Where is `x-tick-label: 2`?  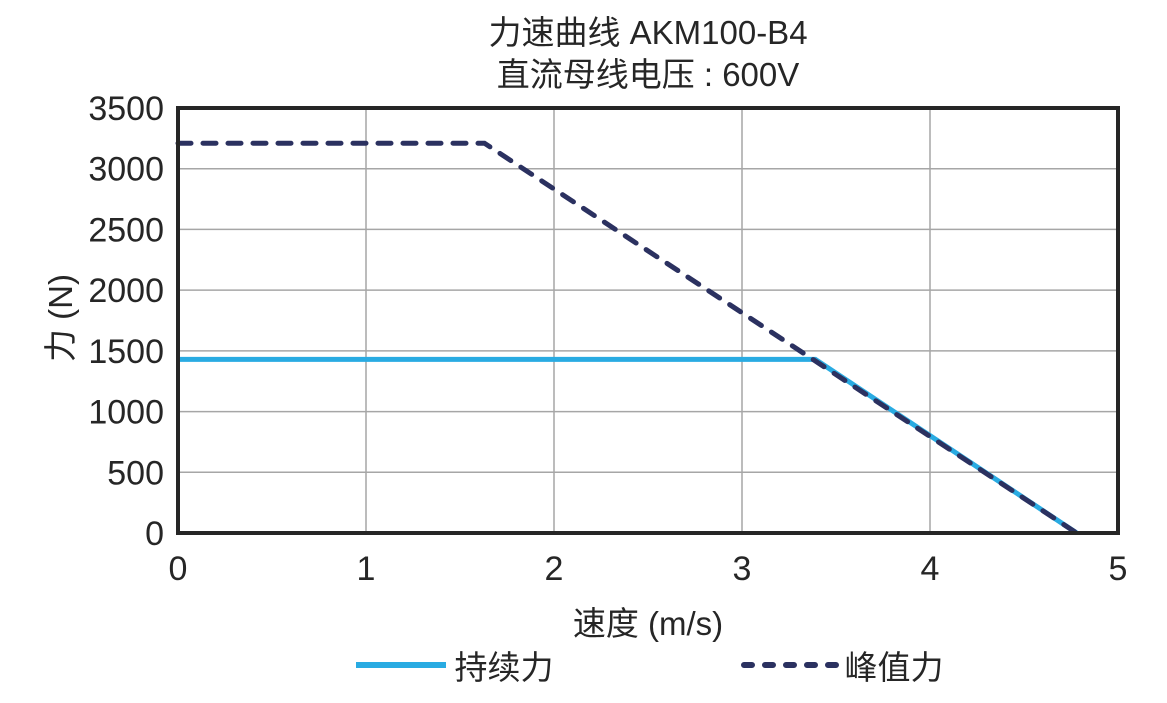
x-tick-label: 2 is located at coordinates (554, 569).